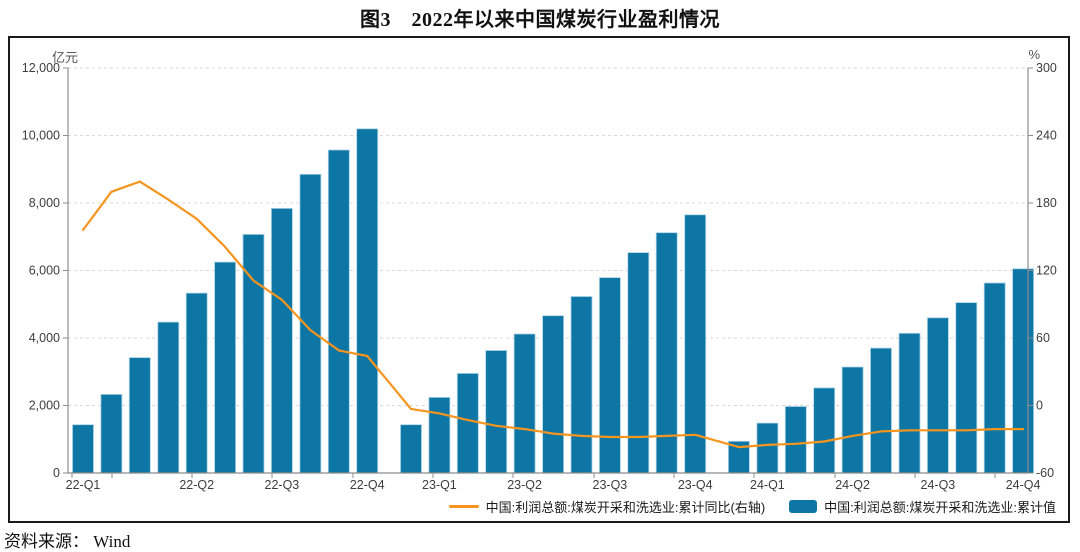  I want to click on bar-series-swatch, so click(803, 506).